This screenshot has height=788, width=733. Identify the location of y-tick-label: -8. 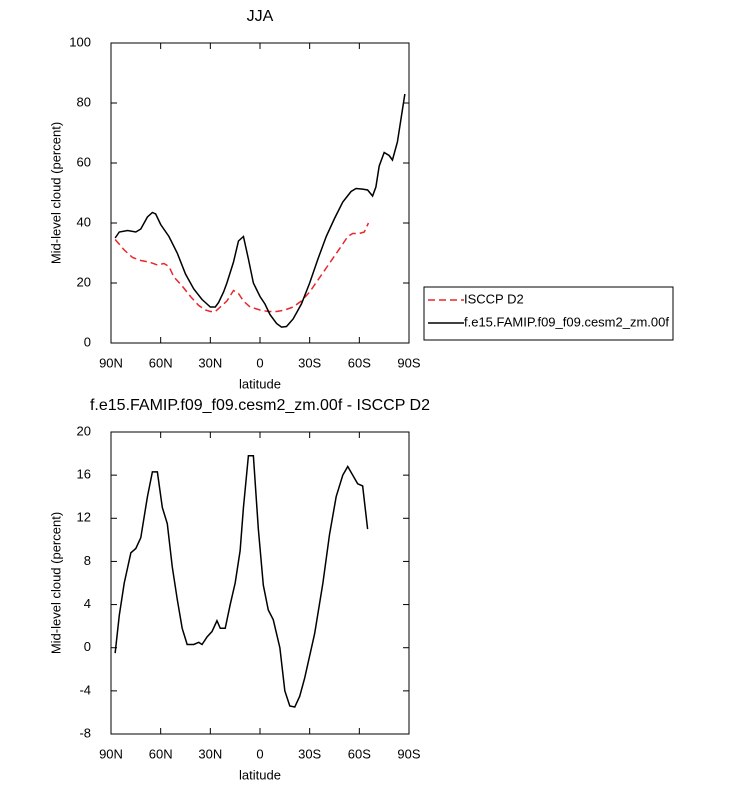
(85, 732).